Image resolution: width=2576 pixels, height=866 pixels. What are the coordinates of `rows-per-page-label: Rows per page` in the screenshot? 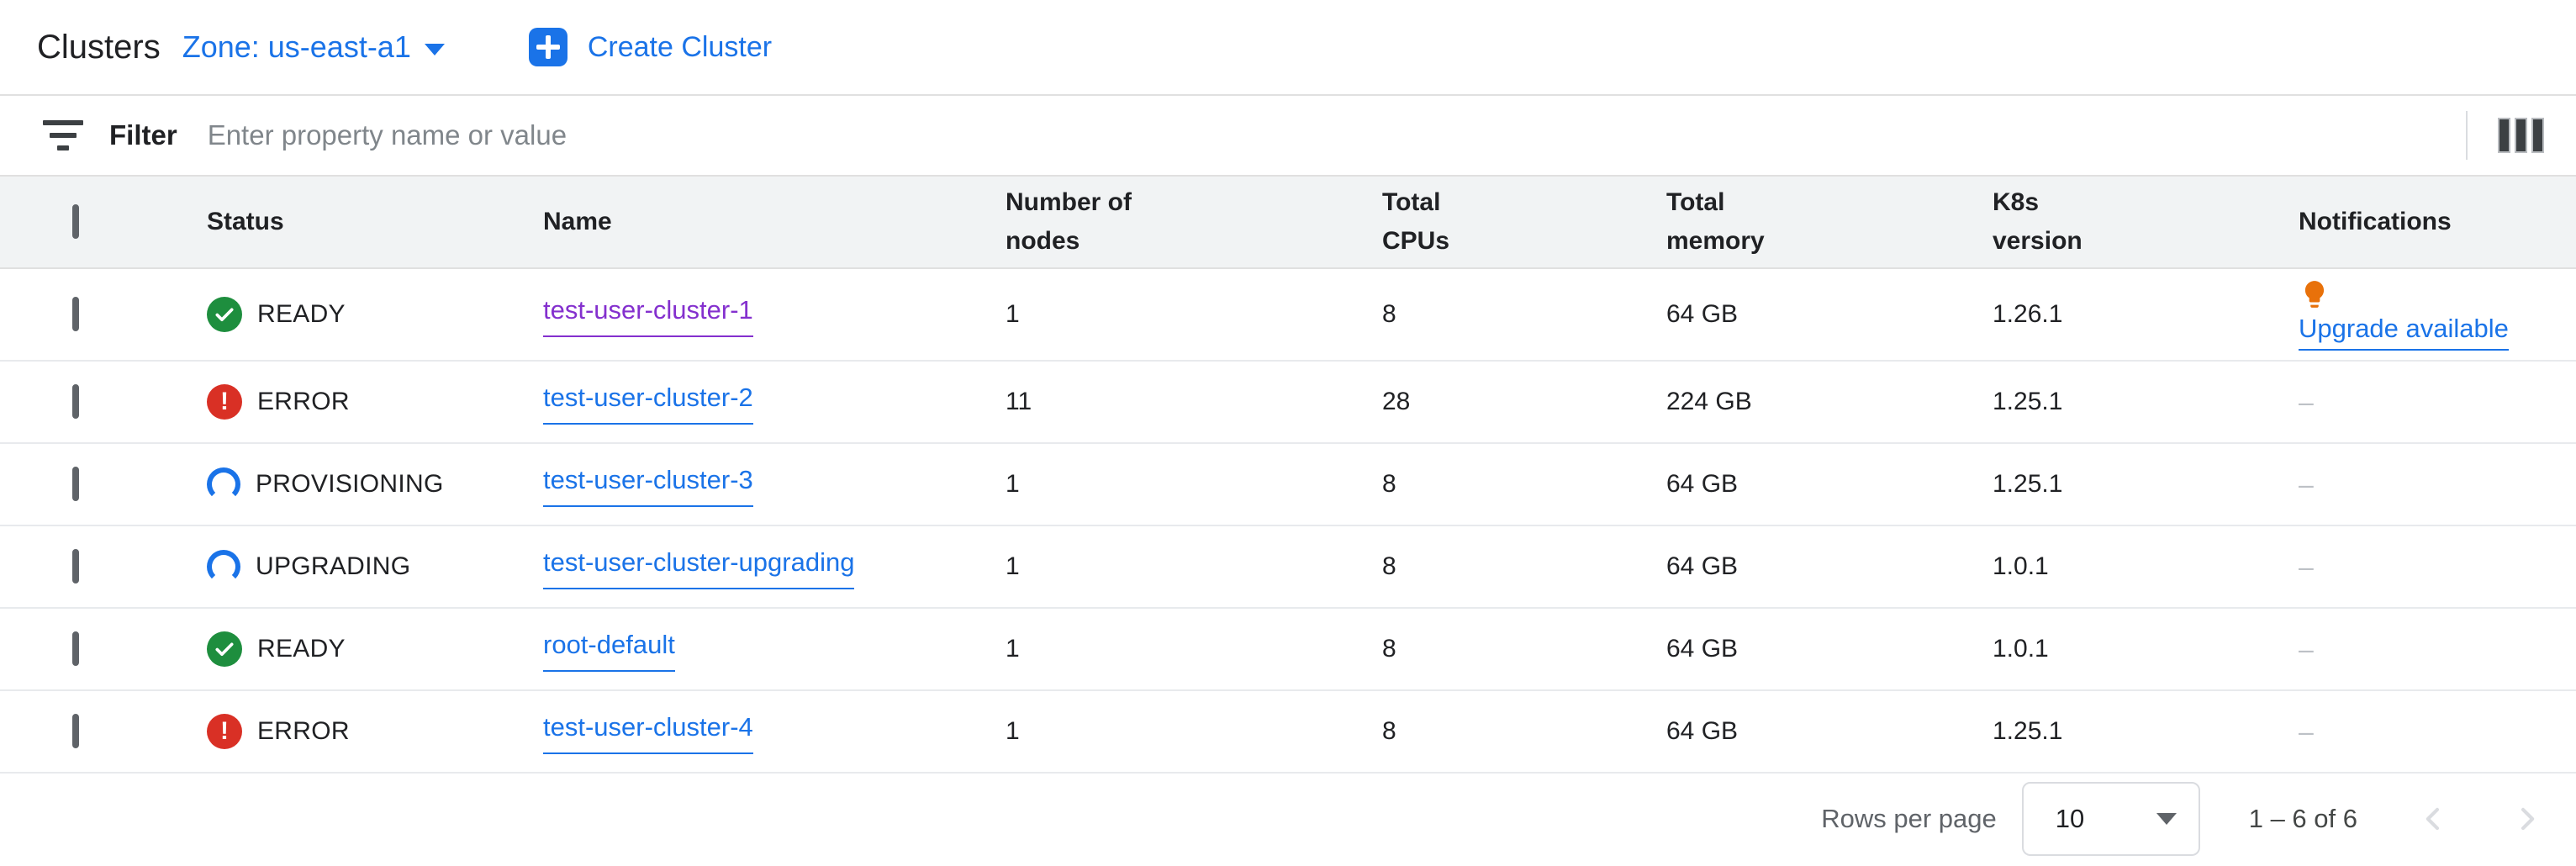 It's located at (1909, 818).